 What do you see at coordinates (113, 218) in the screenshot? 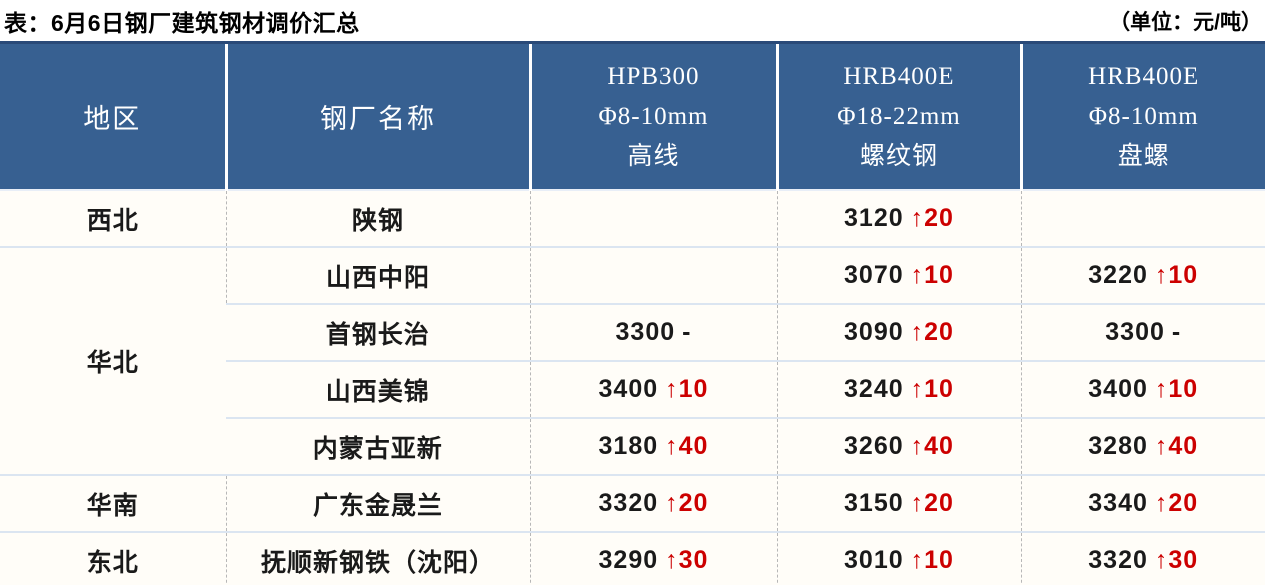
I see `region-cell: 西北` at bounding box center [113, 218].